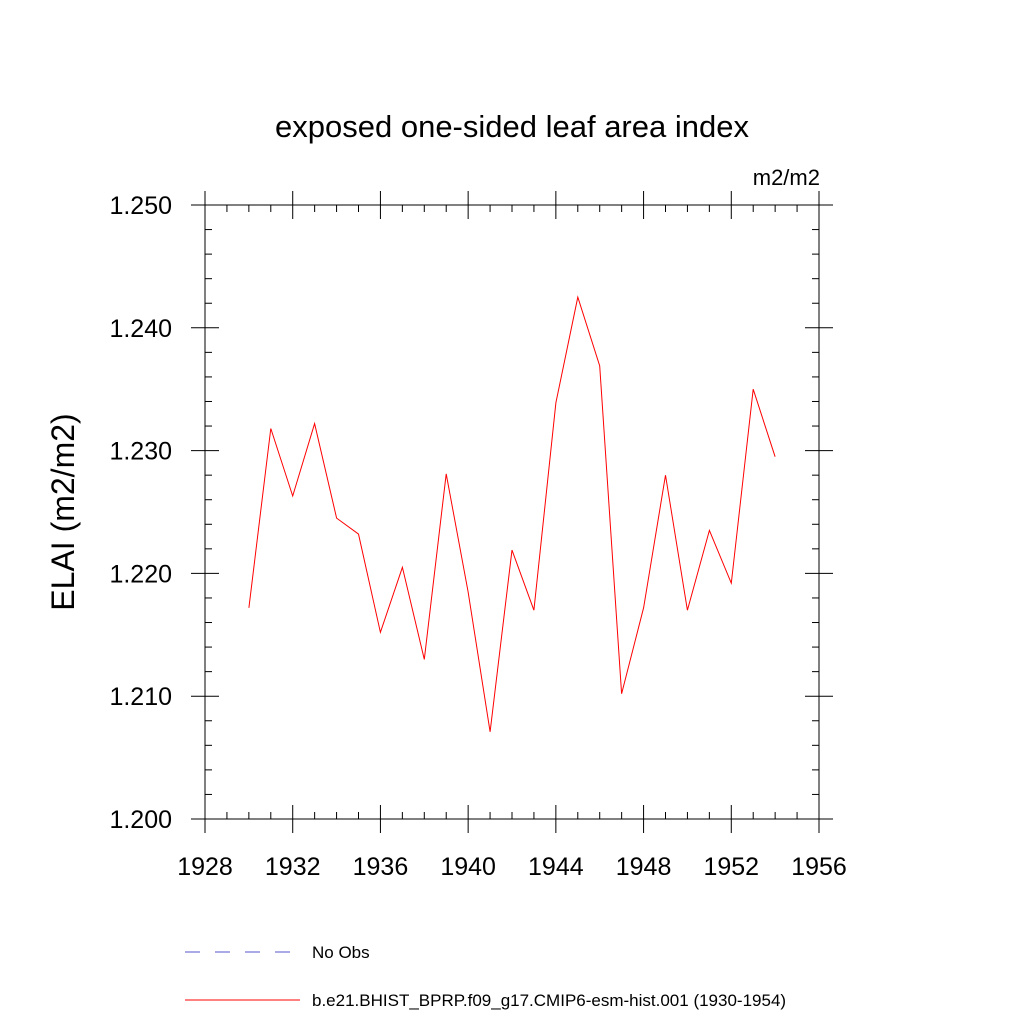  Describe the element at coordinates (140, 820) in the screenshot. I see `y-tick-label: 1.200` at that location.